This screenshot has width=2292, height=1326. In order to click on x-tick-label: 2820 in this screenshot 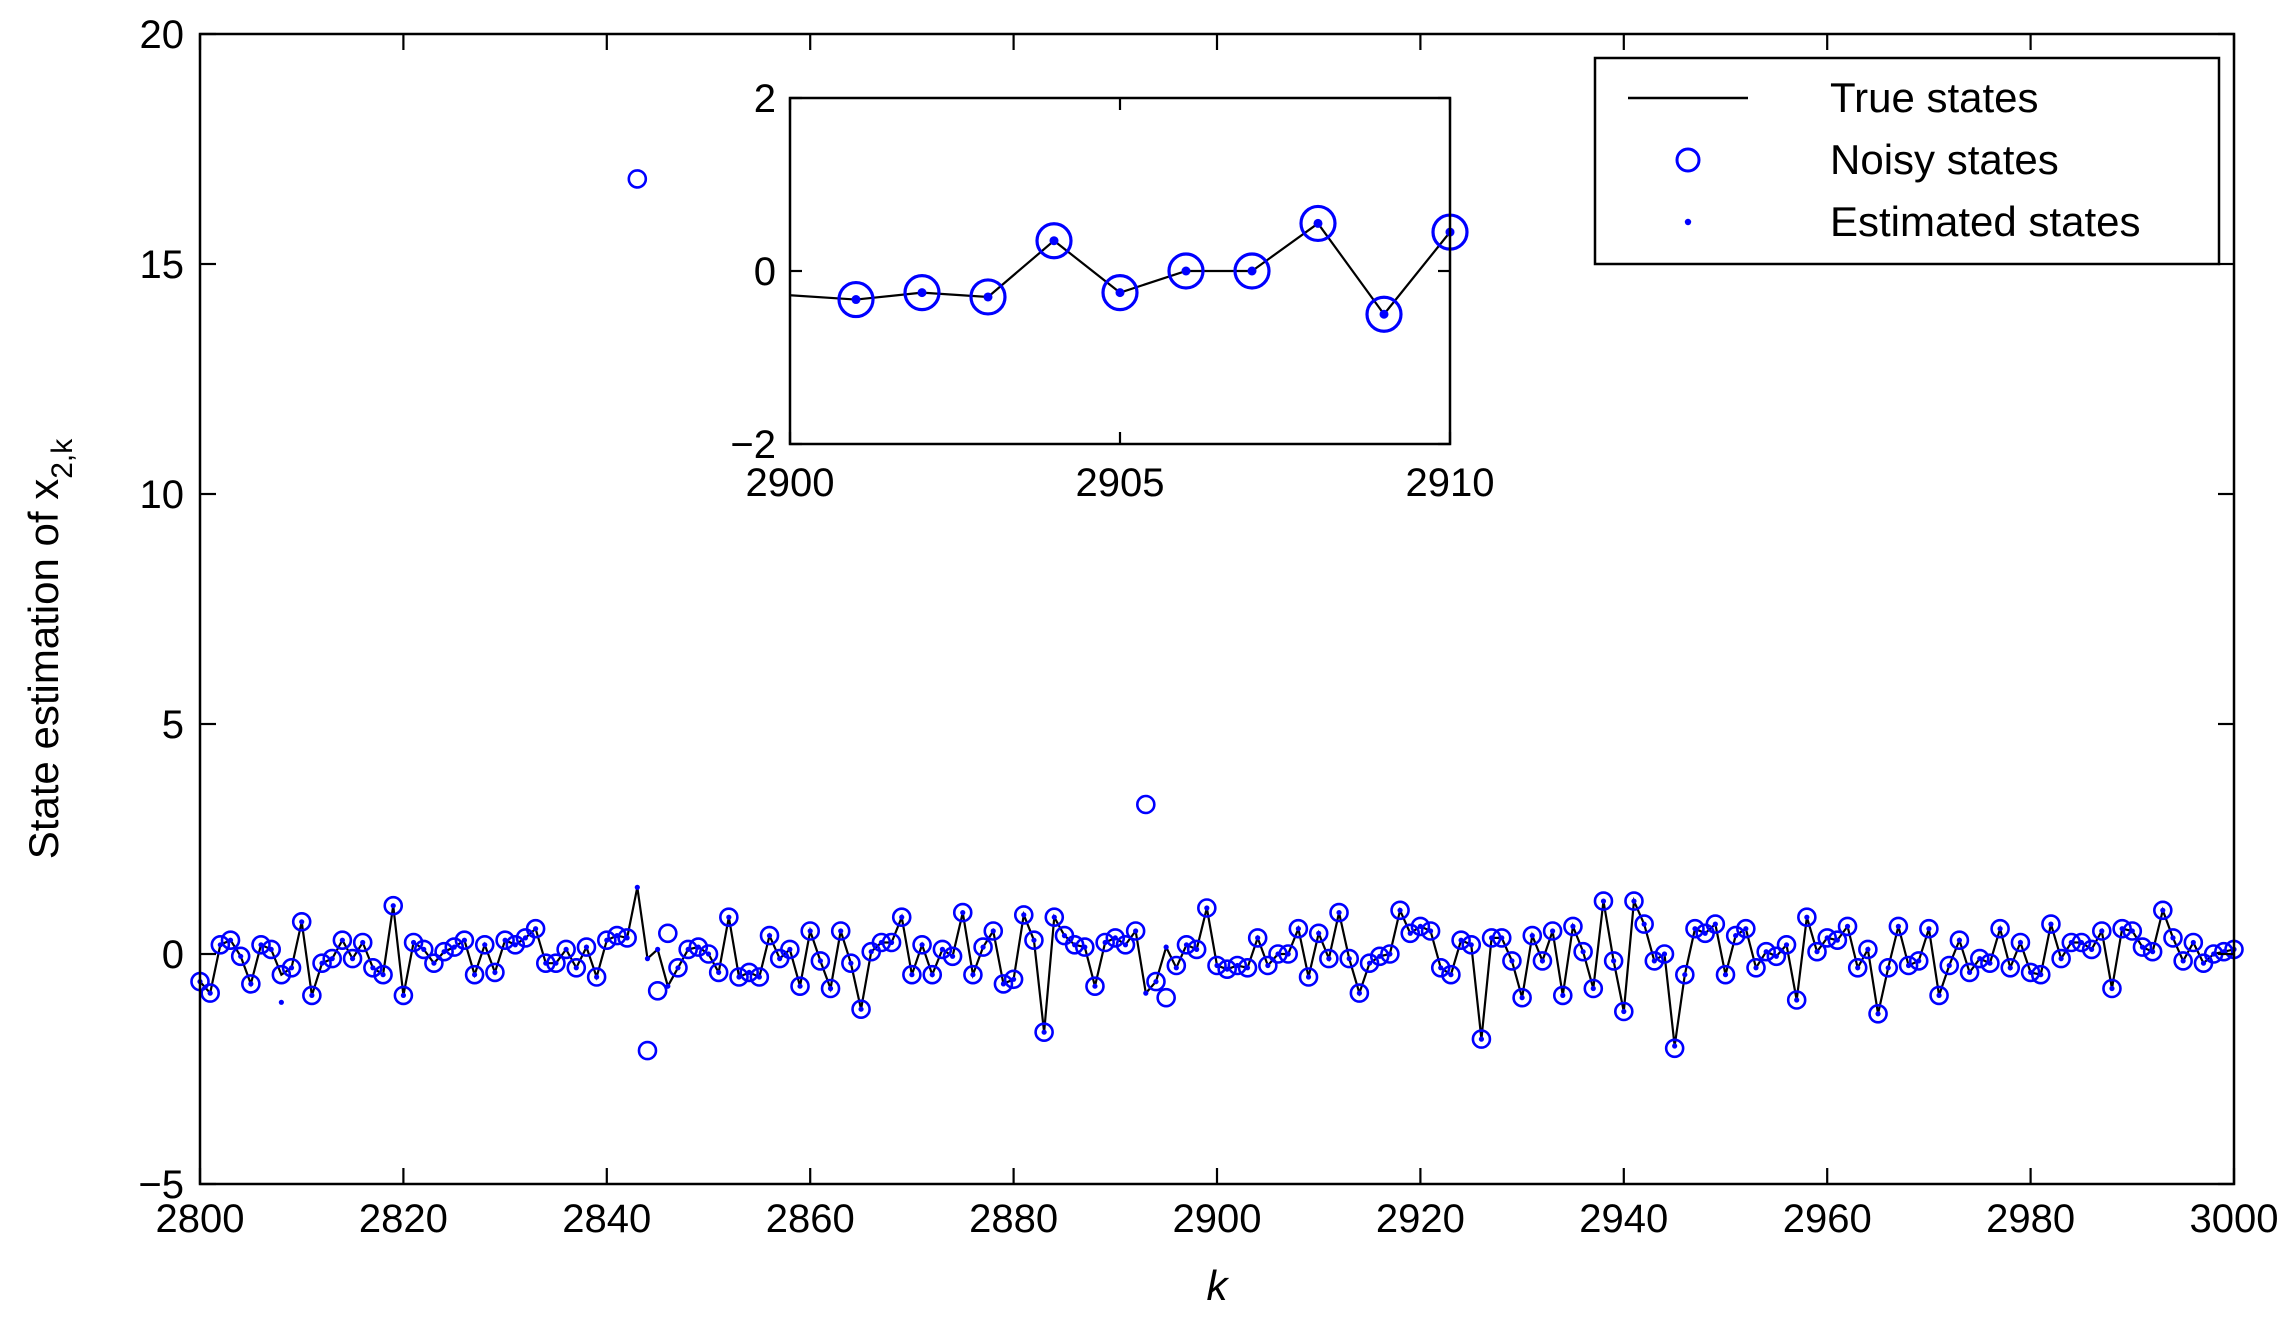, I will do `click(403, 1219)`.